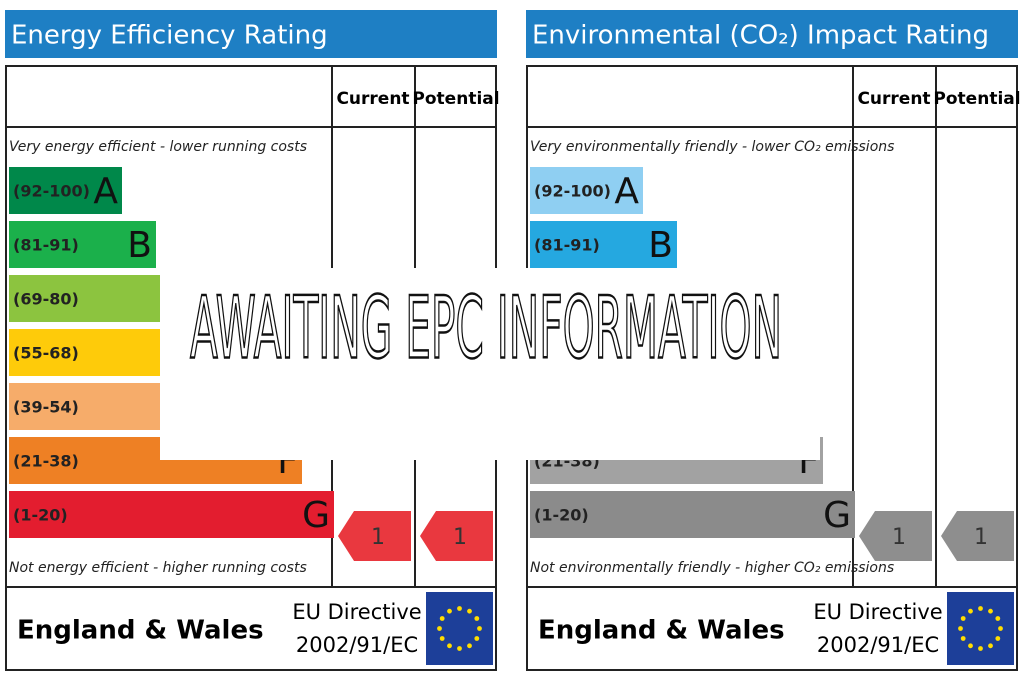 The image size is (1024, 683). What do you see at coordinates (760, 36) in the screenshot?
I see `panel-title: Environmental (CO₂) Impact Rating` at bounding box center [760, 36].